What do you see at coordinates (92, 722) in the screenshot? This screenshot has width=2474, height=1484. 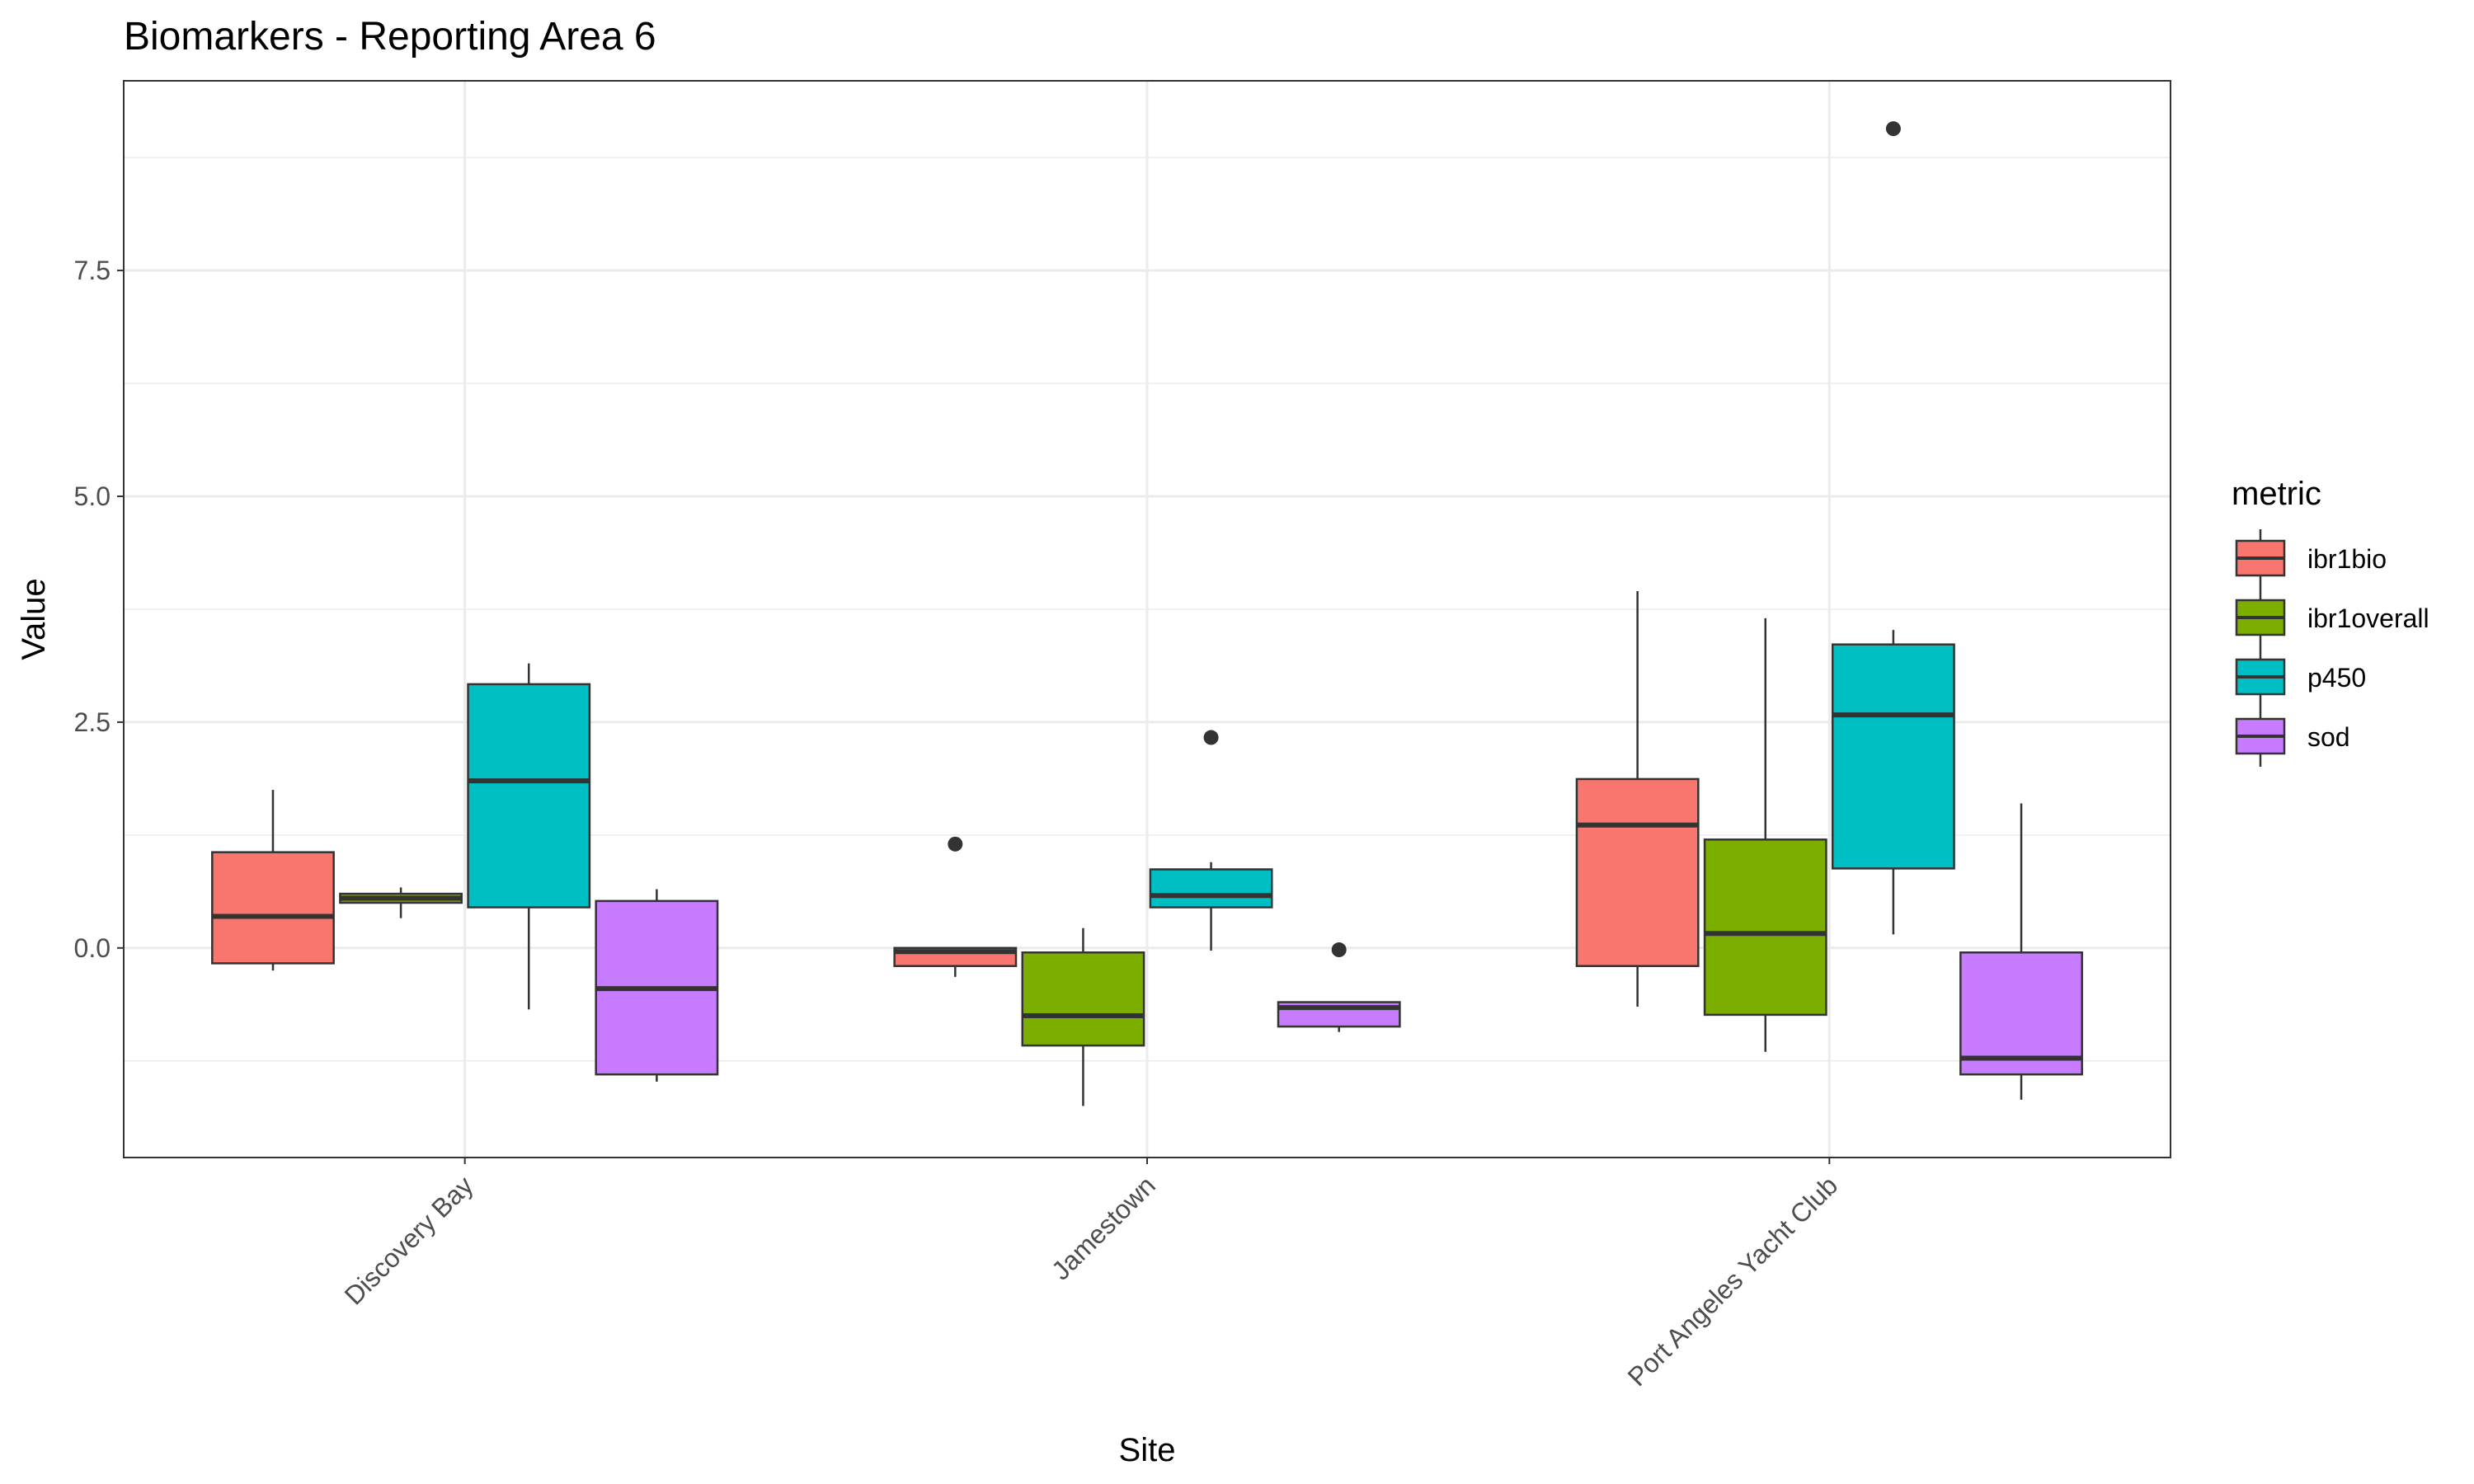 I see `y-tick-label: 2.5` at bounding box center [92, 722].